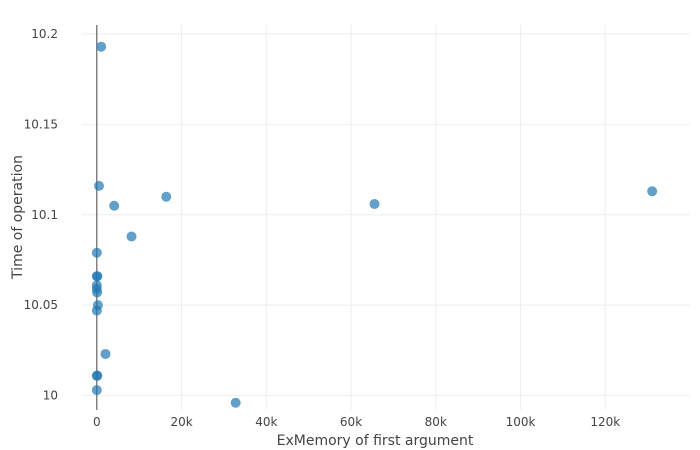  What do you see at coordinates (44, 215) in the screenshot?
I see `y-tick-label: 10.1` at bounding box center [44, 215].